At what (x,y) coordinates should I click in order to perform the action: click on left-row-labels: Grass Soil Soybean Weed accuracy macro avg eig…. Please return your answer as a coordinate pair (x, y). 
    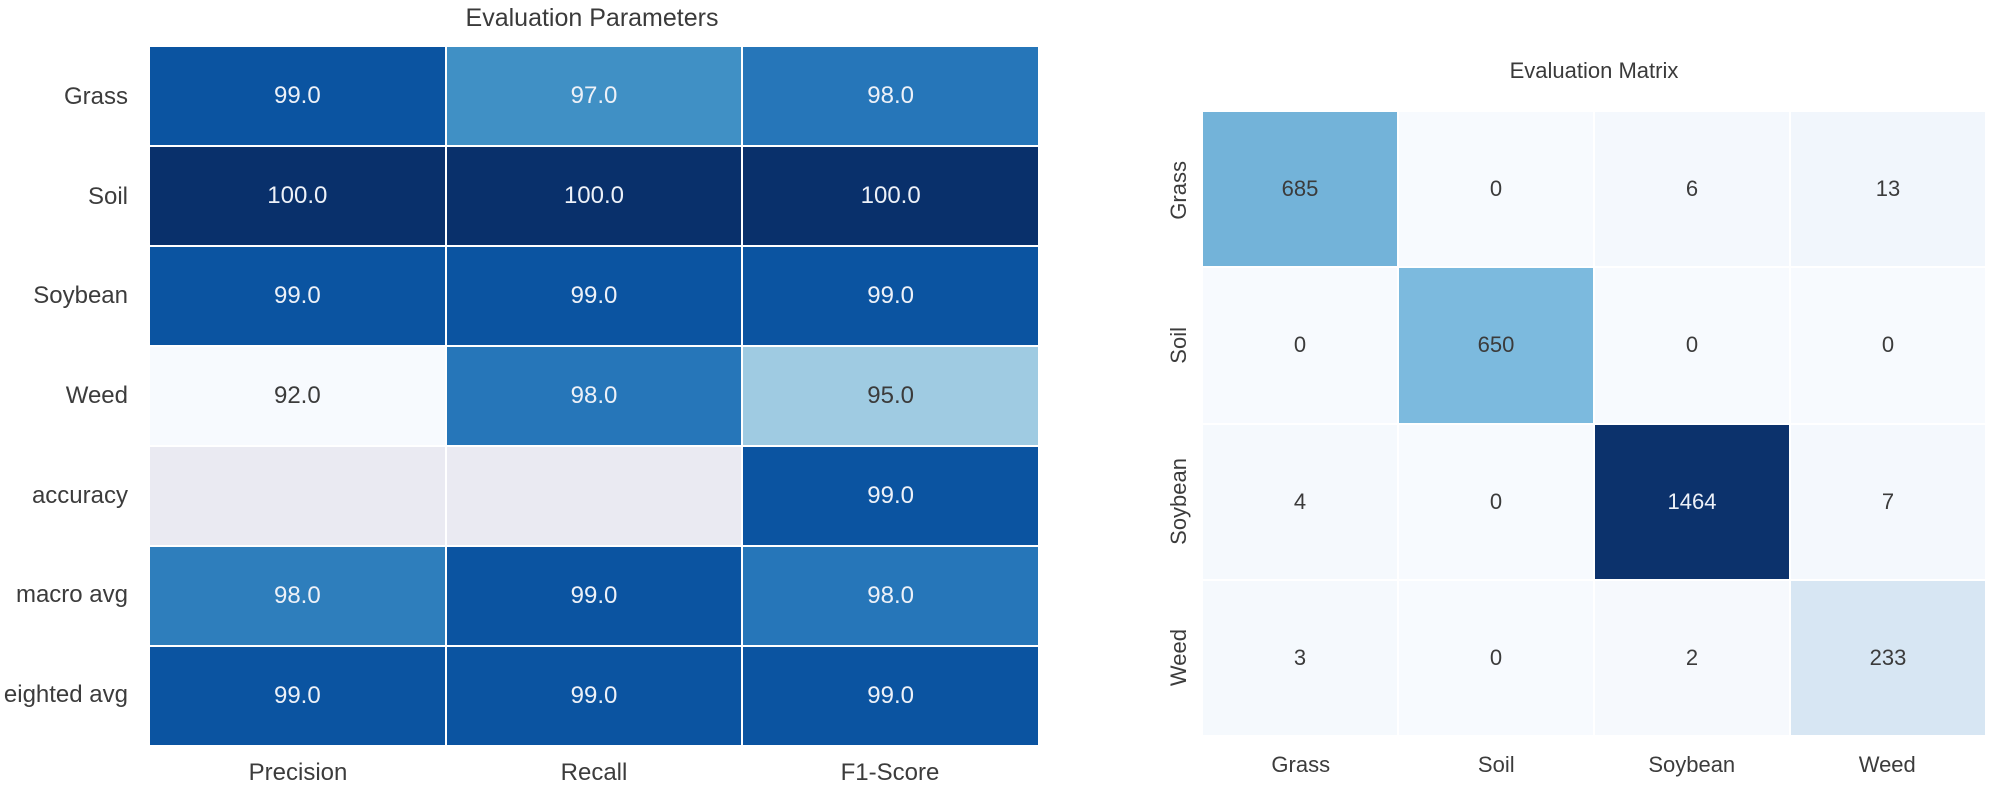
    Looking at the image, I should click on (70, 396).